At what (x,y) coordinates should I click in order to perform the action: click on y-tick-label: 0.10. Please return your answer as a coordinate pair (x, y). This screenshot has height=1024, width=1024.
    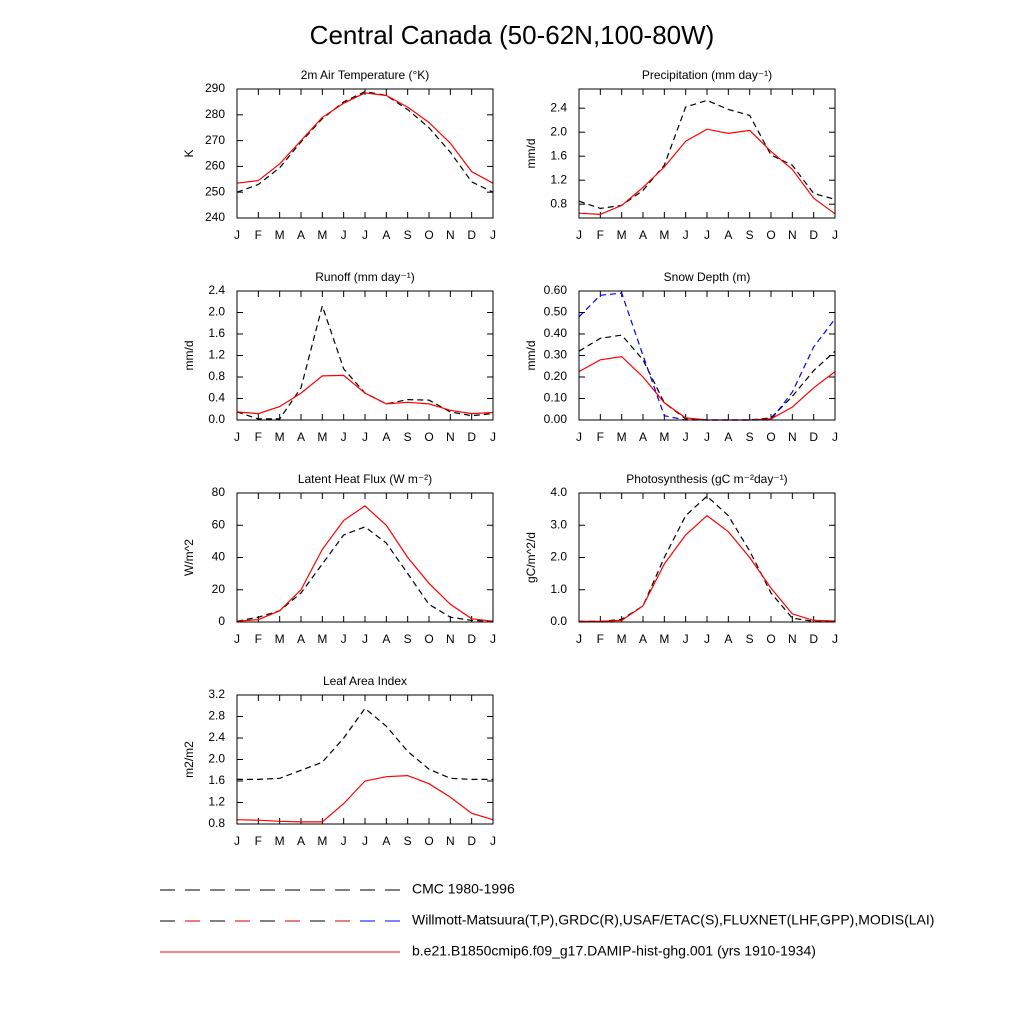
    Looking at the image, I should click on (556, 398).